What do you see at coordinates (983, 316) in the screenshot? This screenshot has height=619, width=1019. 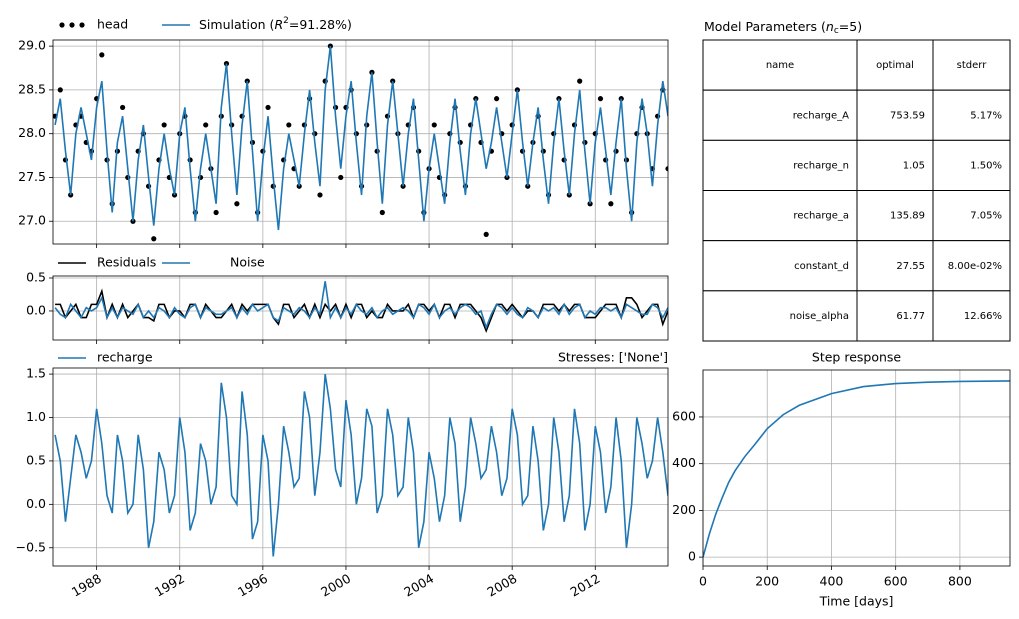 I see `table-value: 12.66%` at bounding box center [983, 316].